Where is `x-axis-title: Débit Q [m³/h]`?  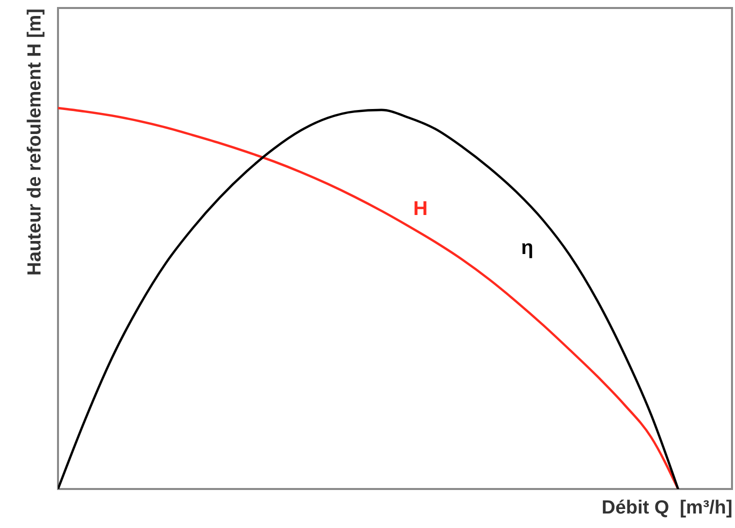 x-axis-title: Débit Q [m³/h] is located at coordinates (667, 508).